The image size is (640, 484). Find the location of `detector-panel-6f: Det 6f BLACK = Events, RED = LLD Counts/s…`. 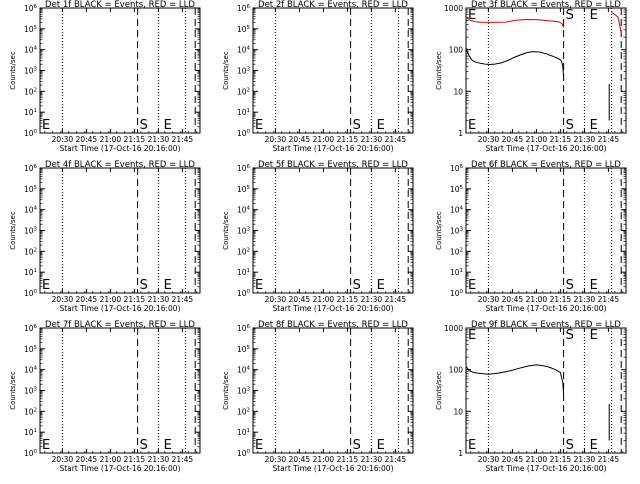

detector-panel-6f: Det 6f BLACK = Events, RED = LLD Counts/s… is located at coordinates (531, 236).